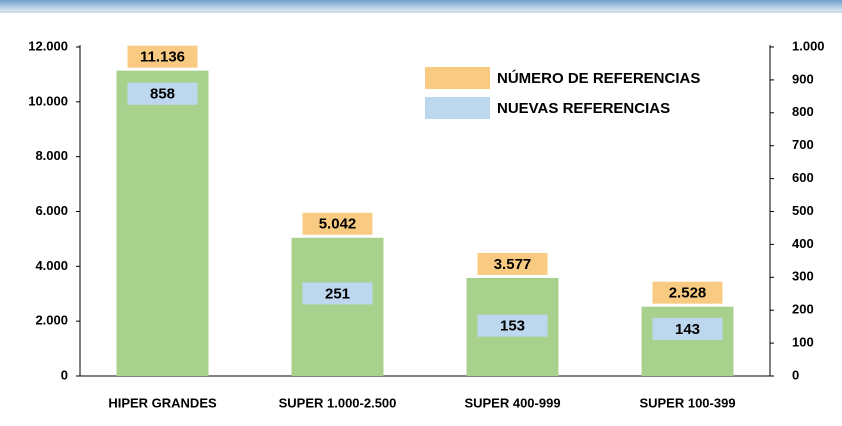 The image size is (842, 426). What do you see at coordinates (803, 309) in the screenshot?
I see `y2-tick-label: 200` at bounding box center [803, 309].